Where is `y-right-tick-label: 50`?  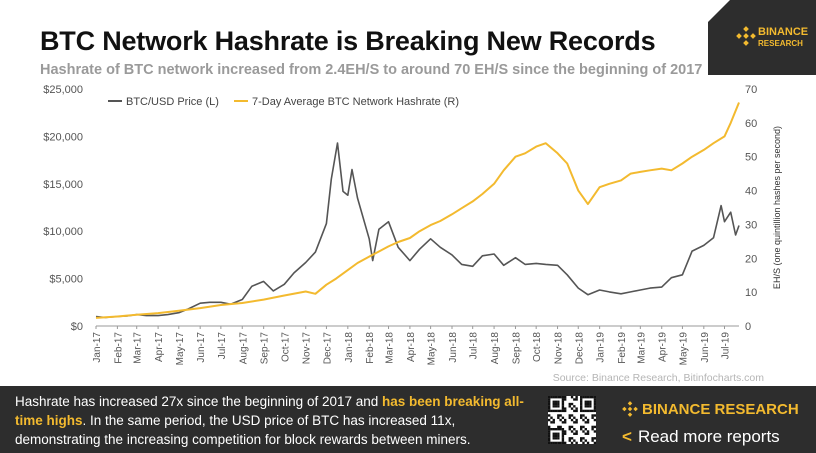
y-right-tick-label: 50 is located at coordinates (751, 158).